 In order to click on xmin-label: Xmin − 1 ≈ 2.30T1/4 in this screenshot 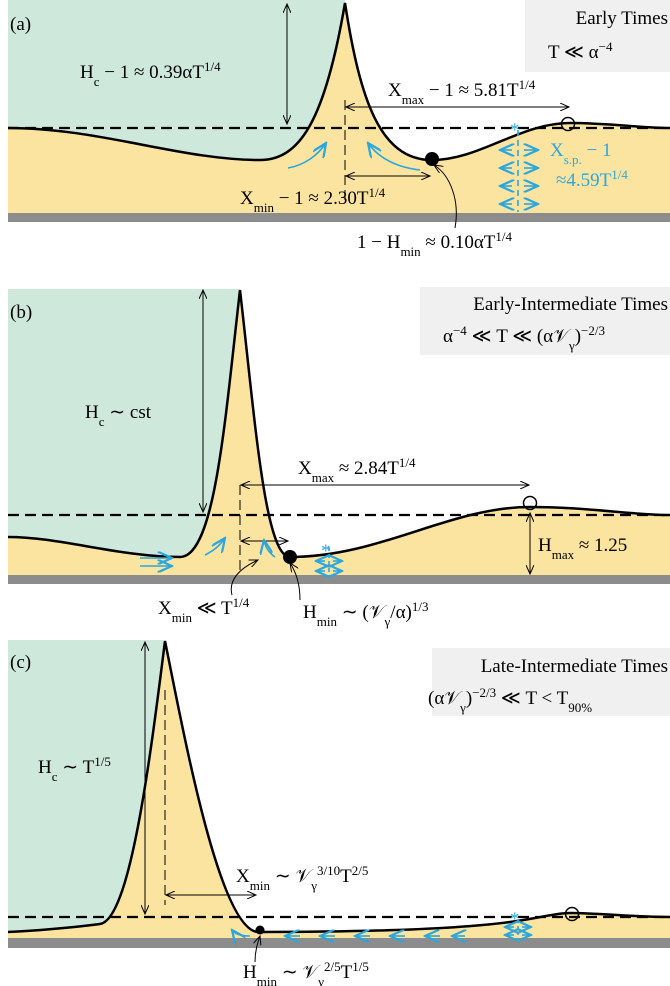, I will do `click(313, 200)`.